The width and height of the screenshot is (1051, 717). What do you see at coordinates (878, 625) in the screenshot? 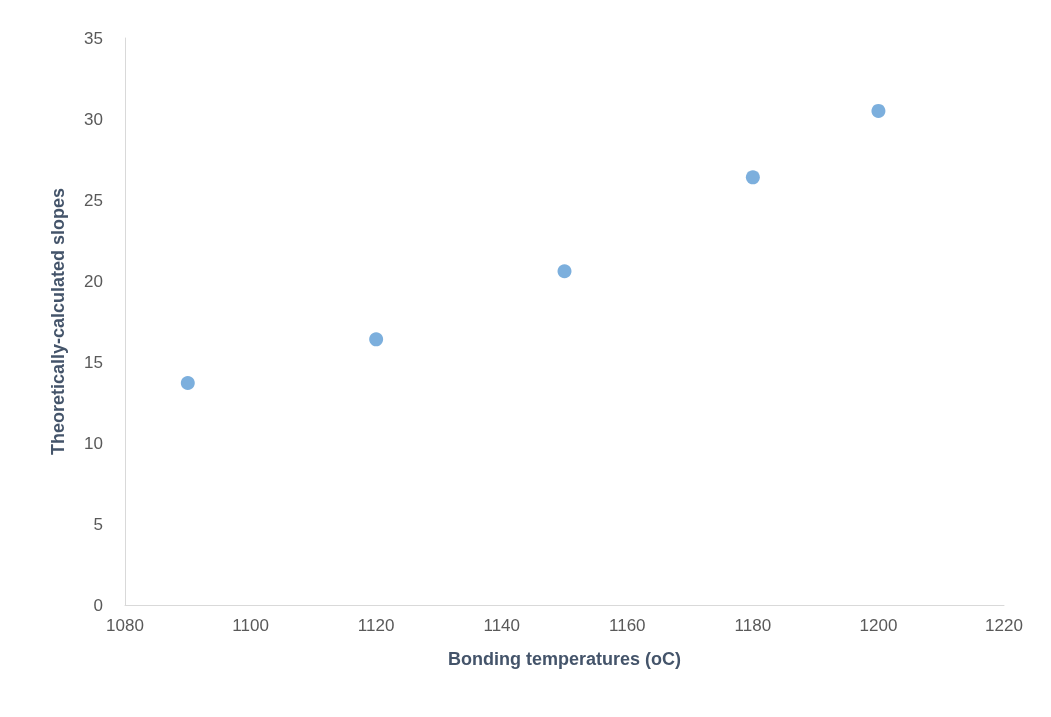
I see `x-tick-label: 1200` at bounding box center [878, 625].